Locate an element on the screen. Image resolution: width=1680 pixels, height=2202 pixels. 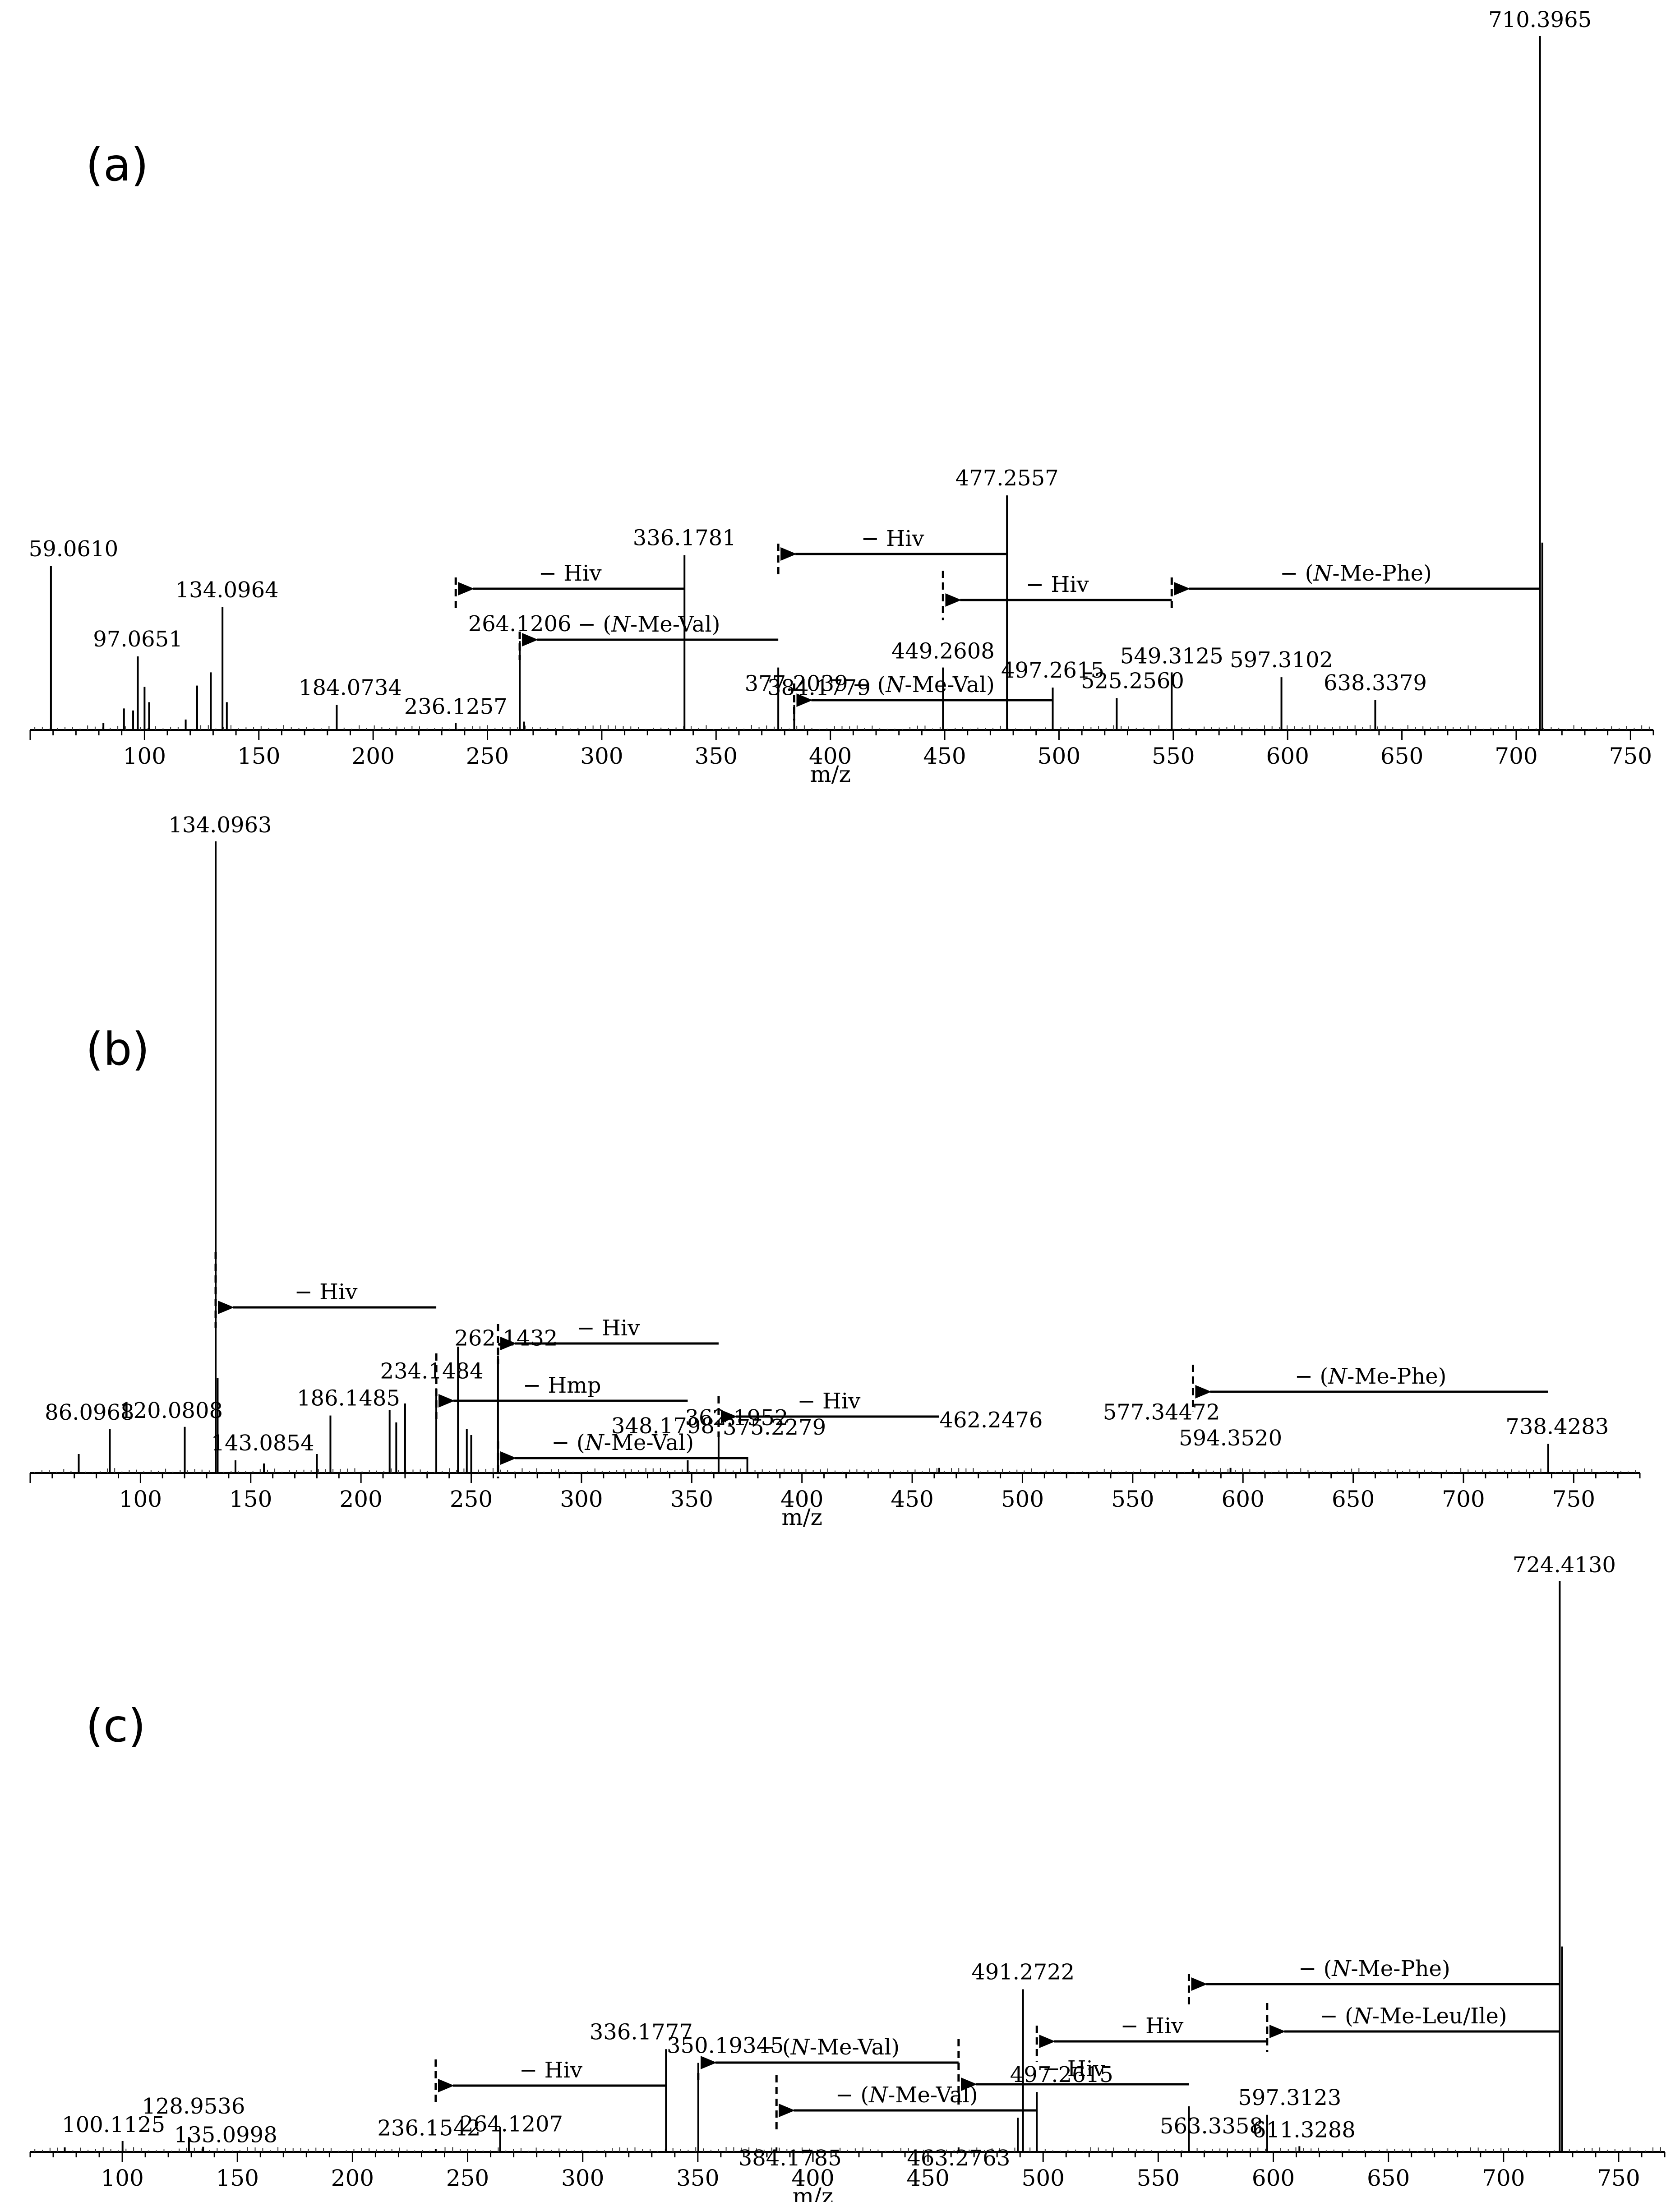
peak-label: 186.1485 is located at coordinates (348, 1398).